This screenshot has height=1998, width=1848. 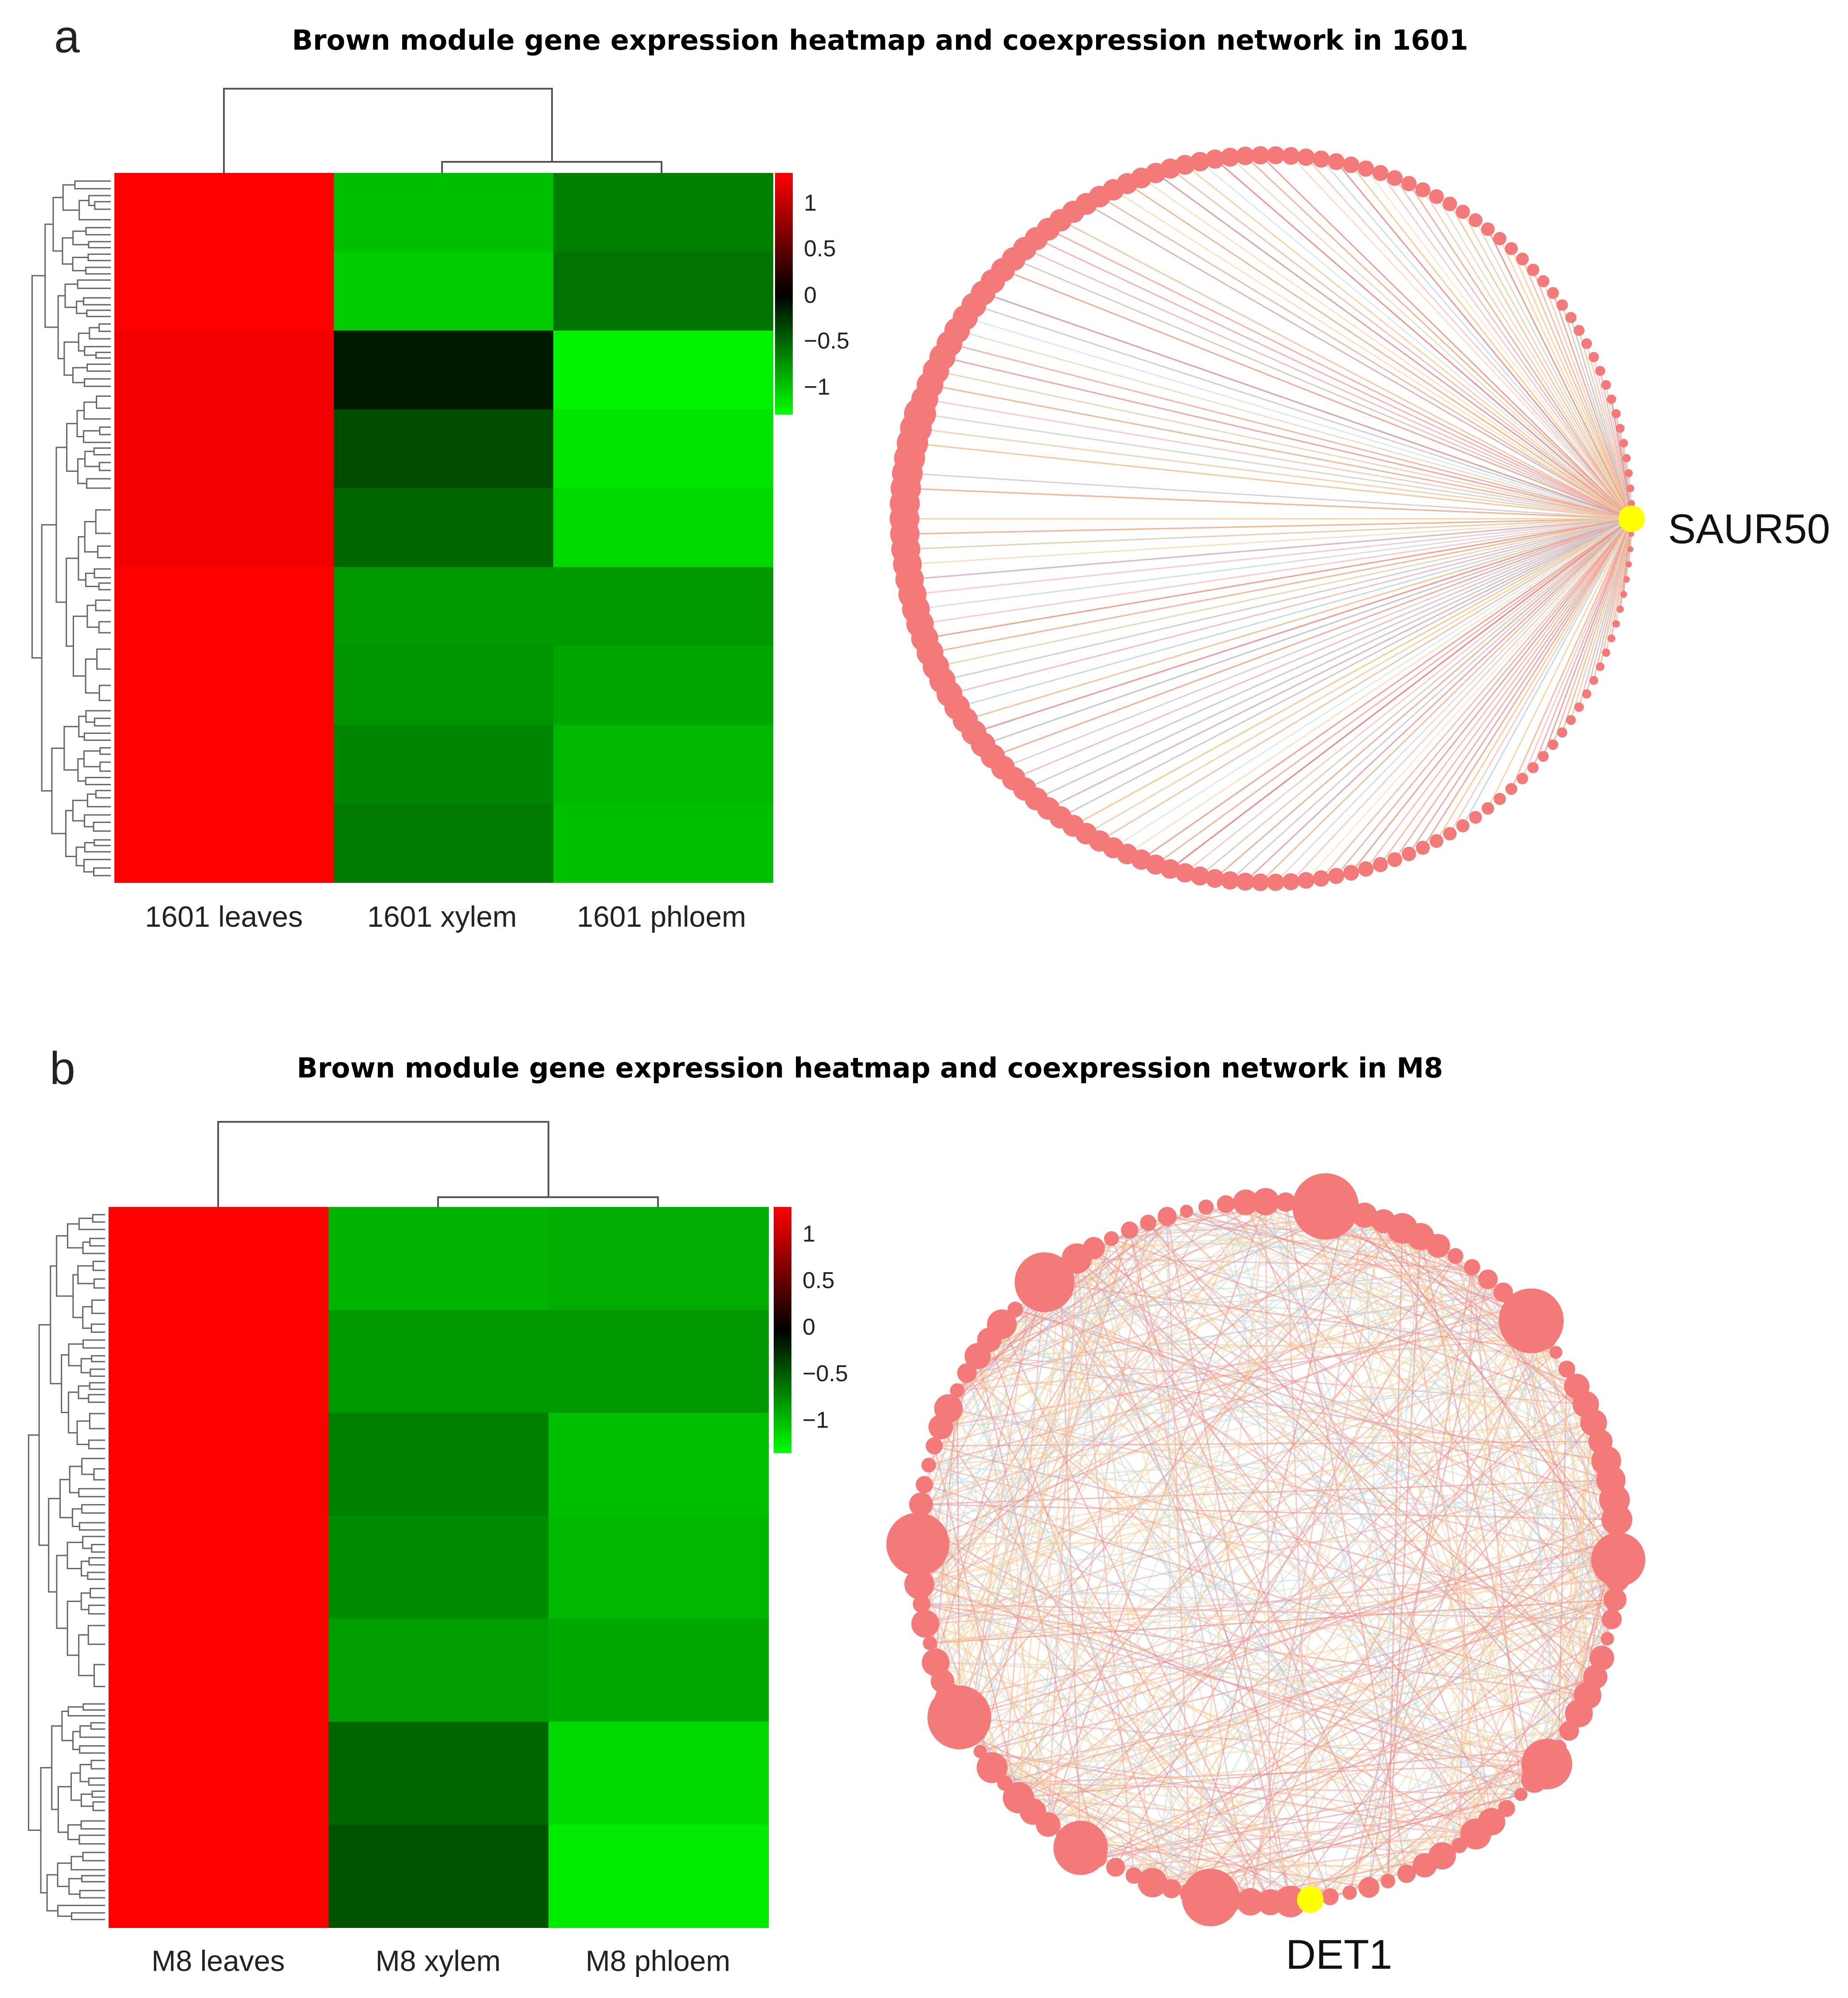 What do you see at coordinates (817, 387) in the screenshot?
I see `colorbar-tick: −1` at bounding box center [817, 387].